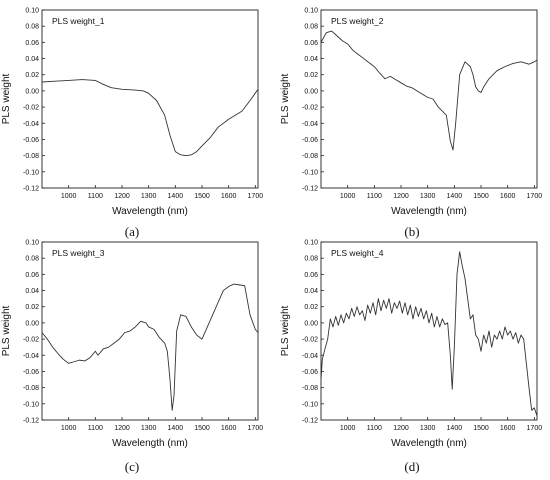  Describe the element at coordinates (132, 466) in the screenshot. I see `caption-c: (c)` at that location.